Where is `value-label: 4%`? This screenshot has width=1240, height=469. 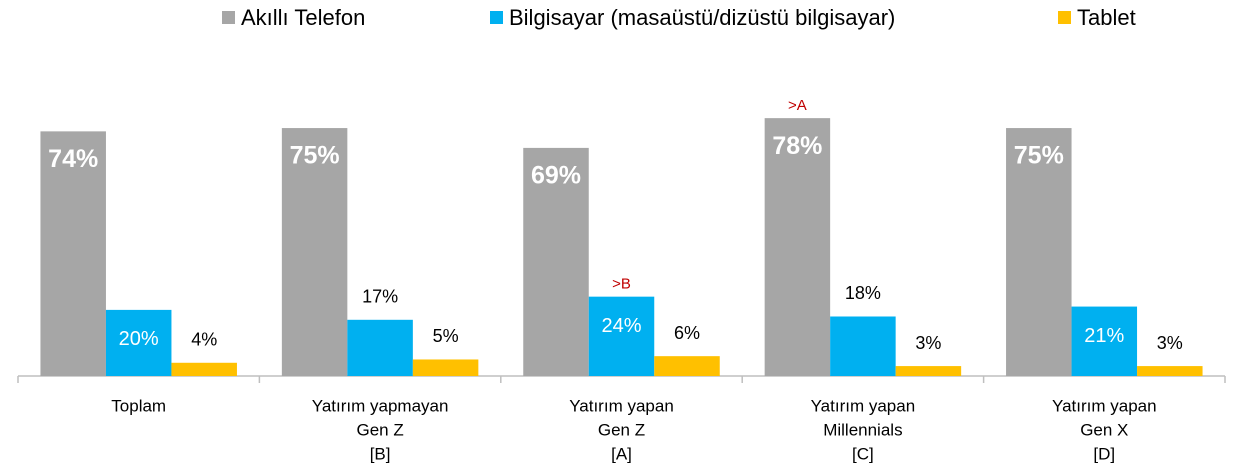 value-label: 4% is located at coordinates (204, 340).